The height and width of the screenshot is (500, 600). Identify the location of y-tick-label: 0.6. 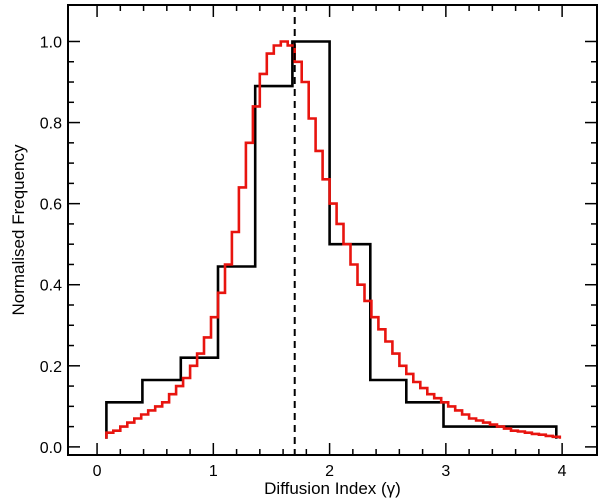
(51, 205).